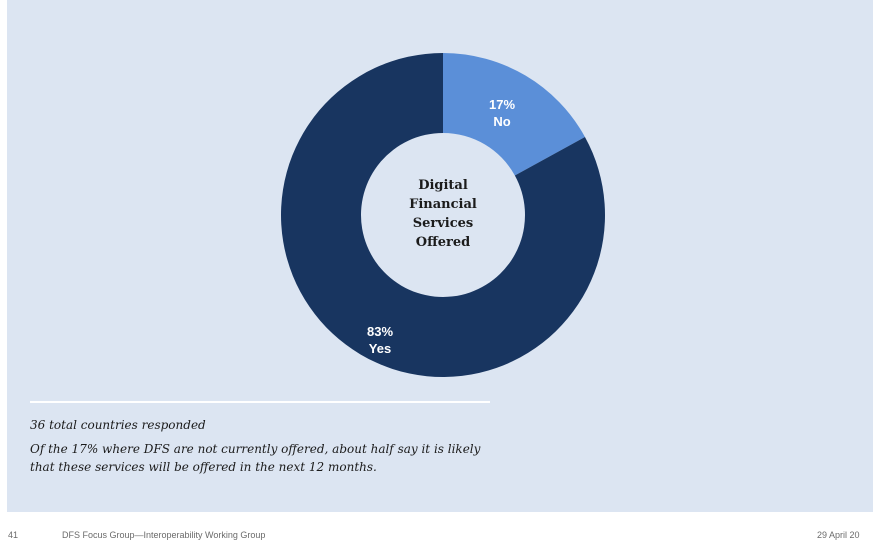 This screenshot has width=873, height=545. I want to click on center-title-line: Digital, so click(443, 185).